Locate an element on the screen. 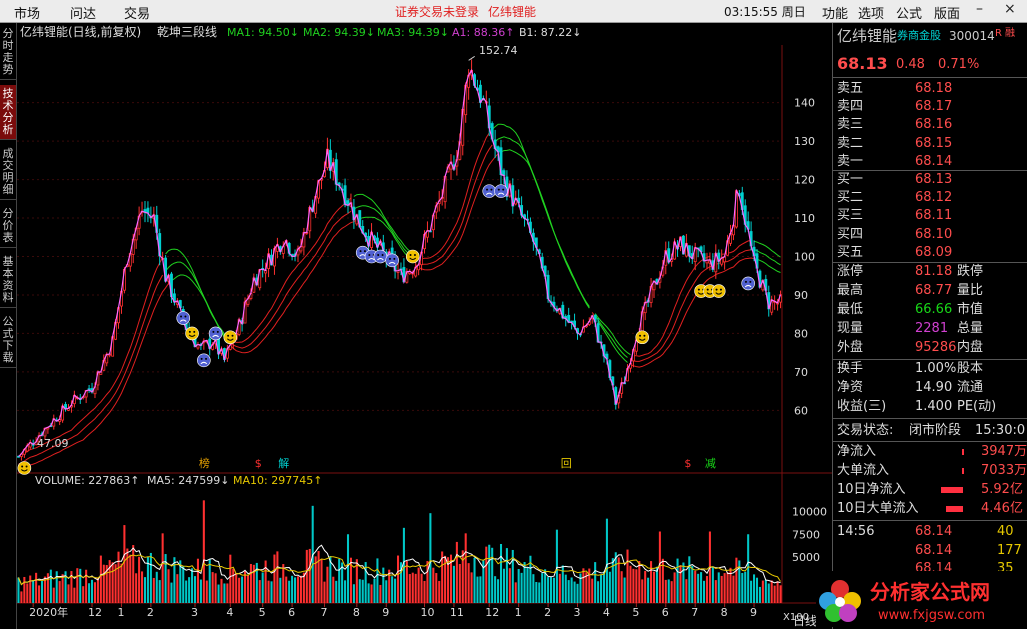 The width and height of the screenshot is (1027, 629). x-tick-label: 1 is located at coordinates (518, 612).